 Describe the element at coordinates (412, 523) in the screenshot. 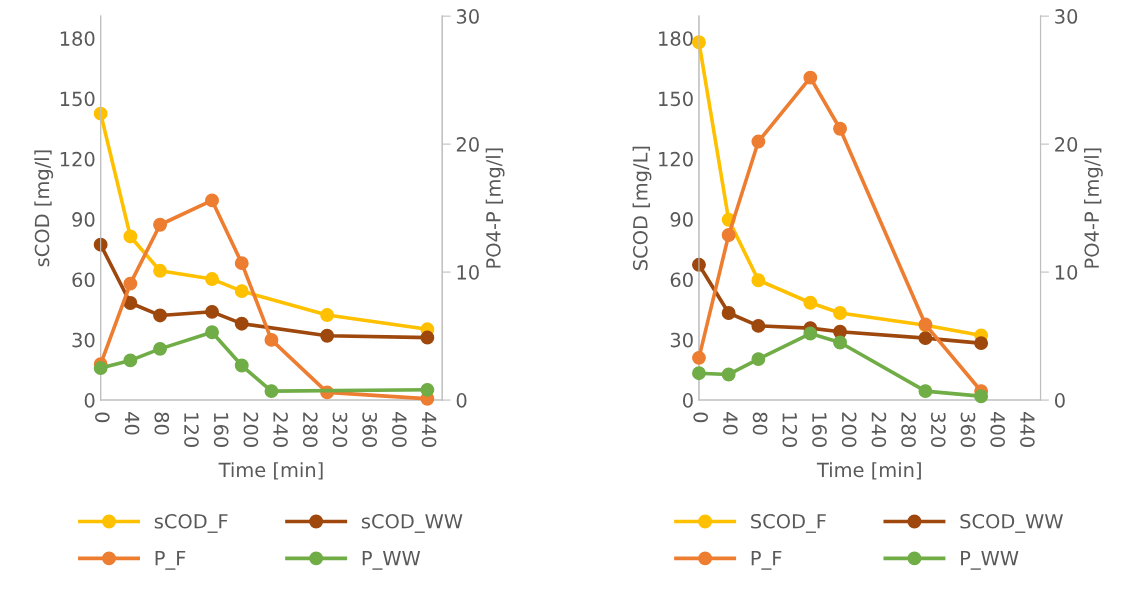

I see `legend-label: sCOD_WW` at that location.